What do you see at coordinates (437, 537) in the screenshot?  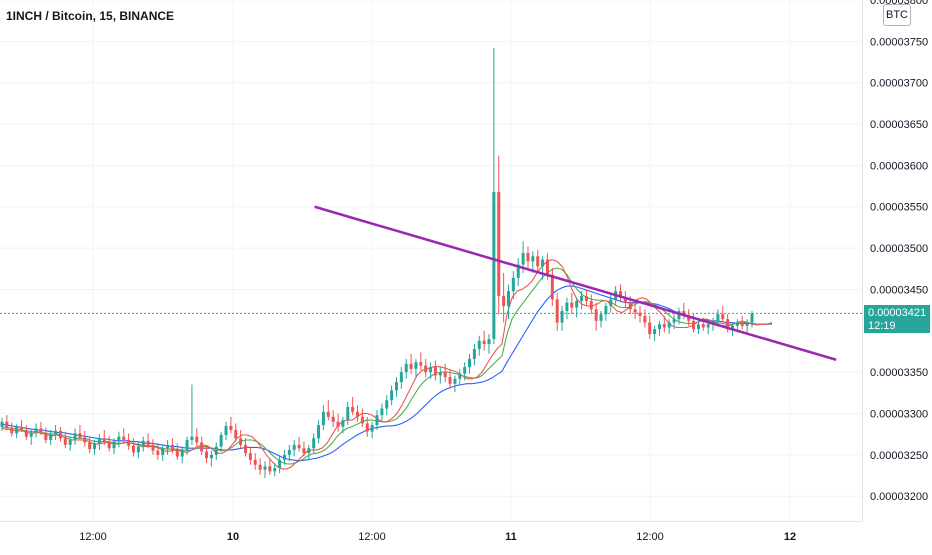 I see `time-axis: 12:00 10 12:00 11 12:00 12` at bounding box center [437, 537].